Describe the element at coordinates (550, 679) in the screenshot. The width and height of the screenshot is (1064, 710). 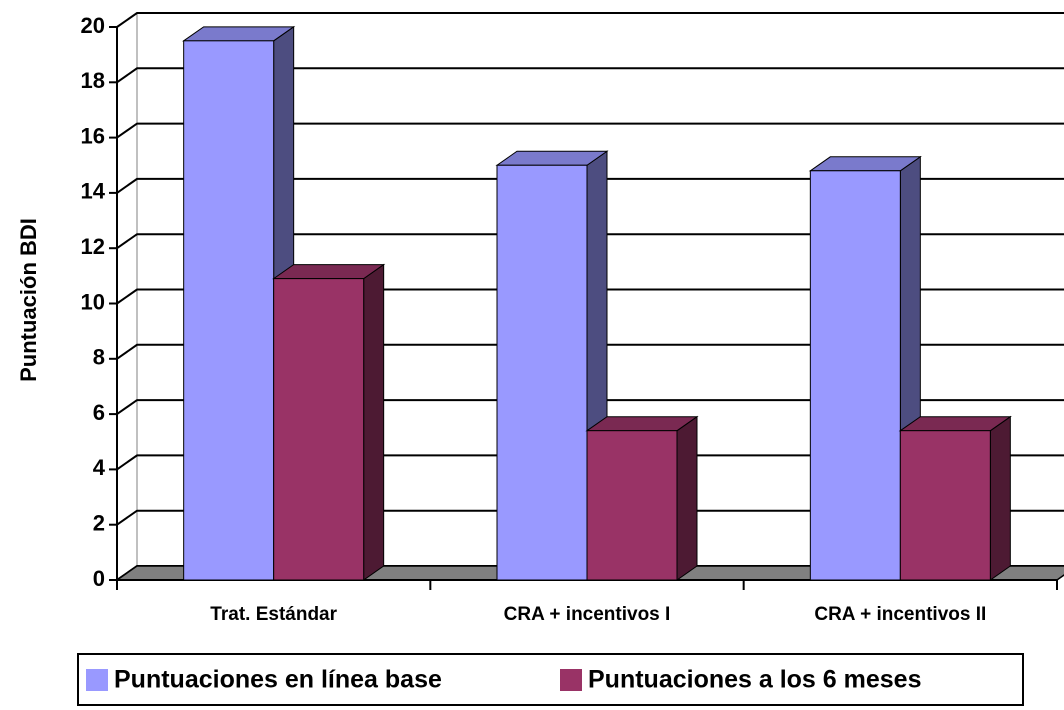
I see `legend-box` at that location.